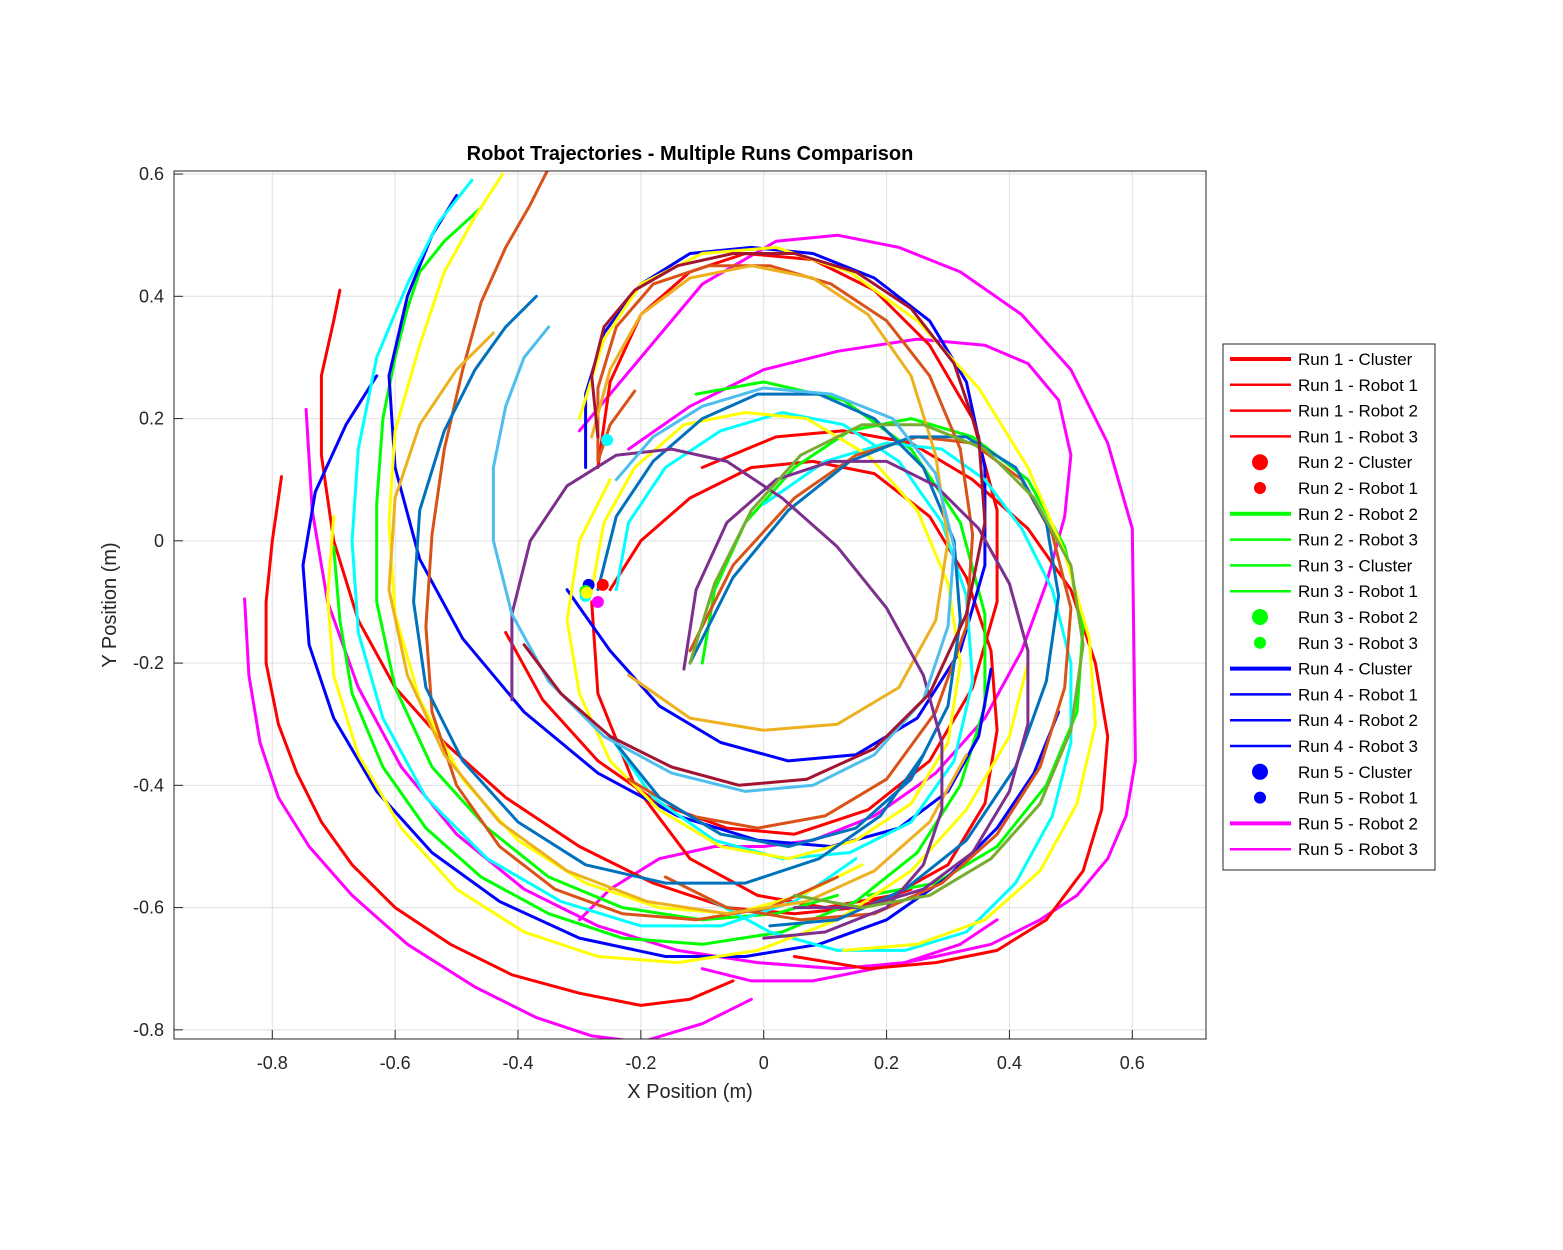 The height and width of the screenshot is (1250, 1563). I want to click on legend-label: Run 5 - Robot 2, so click(1358, 823).